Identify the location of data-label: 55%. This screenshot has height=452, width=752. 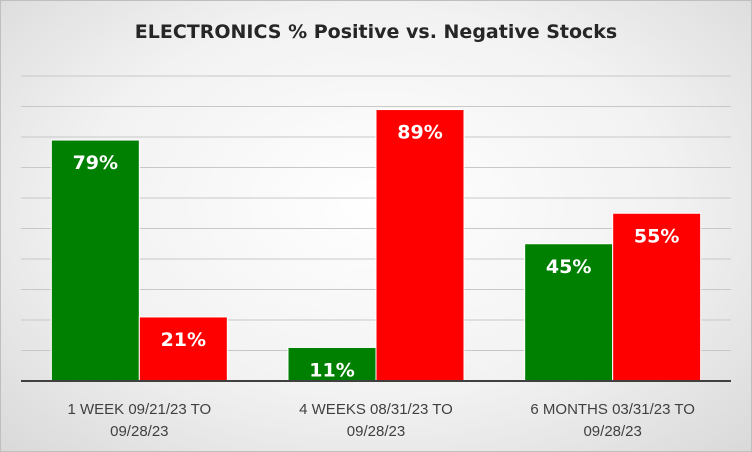
(656, 236).